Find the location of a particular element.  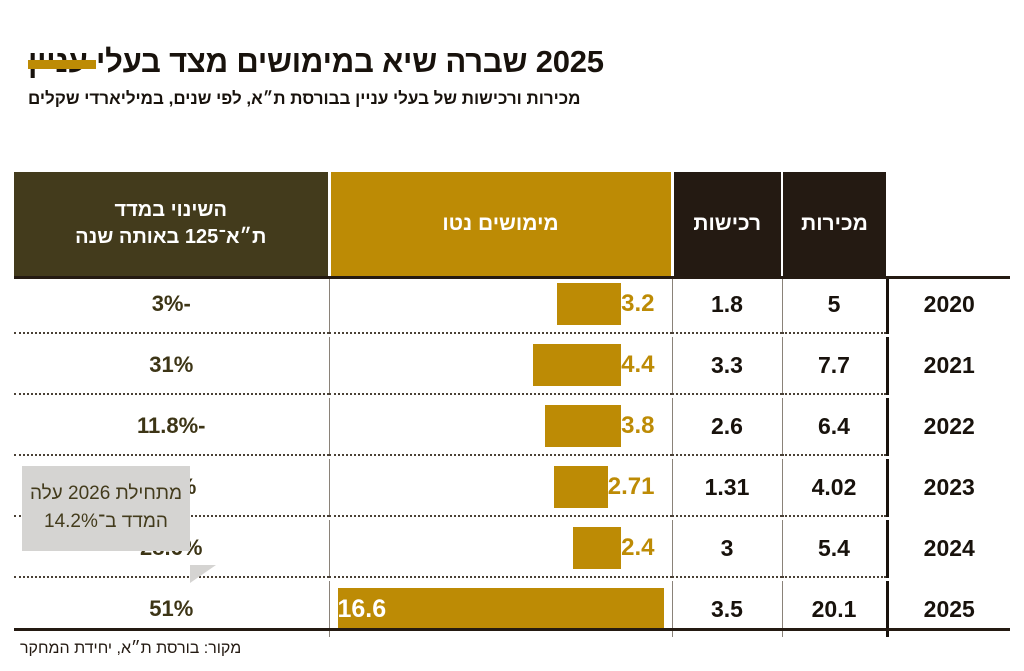

bar-value-label: 2.4 is located at coordinates (638, 547).